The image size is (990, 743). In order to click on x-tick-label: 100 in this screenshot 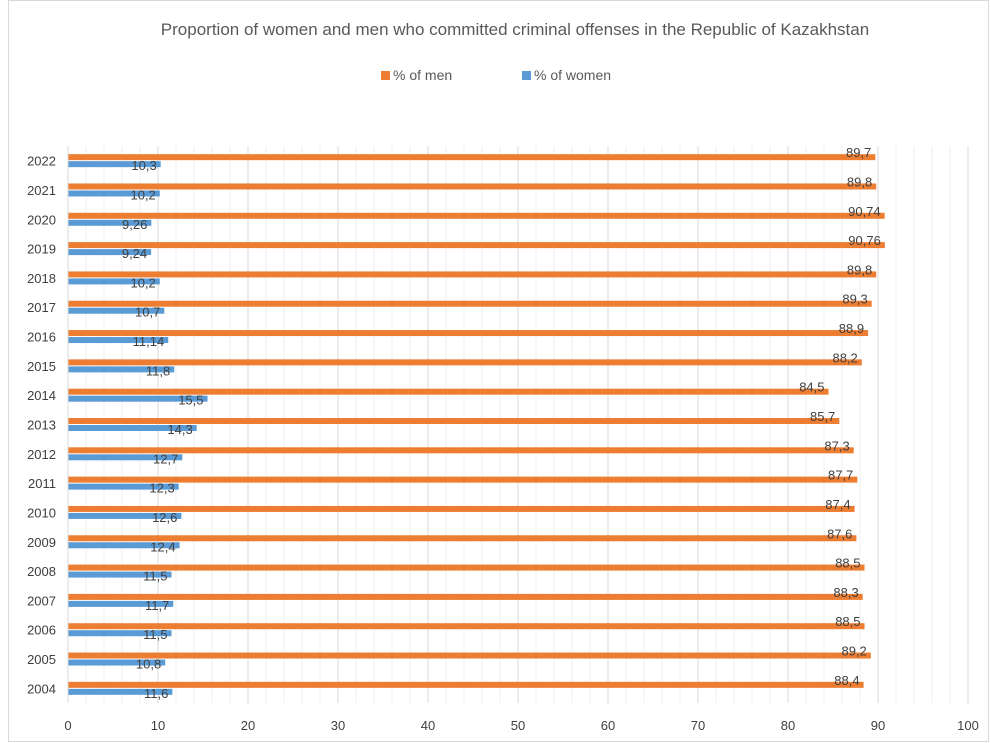, I will do `click(968, 725)`.